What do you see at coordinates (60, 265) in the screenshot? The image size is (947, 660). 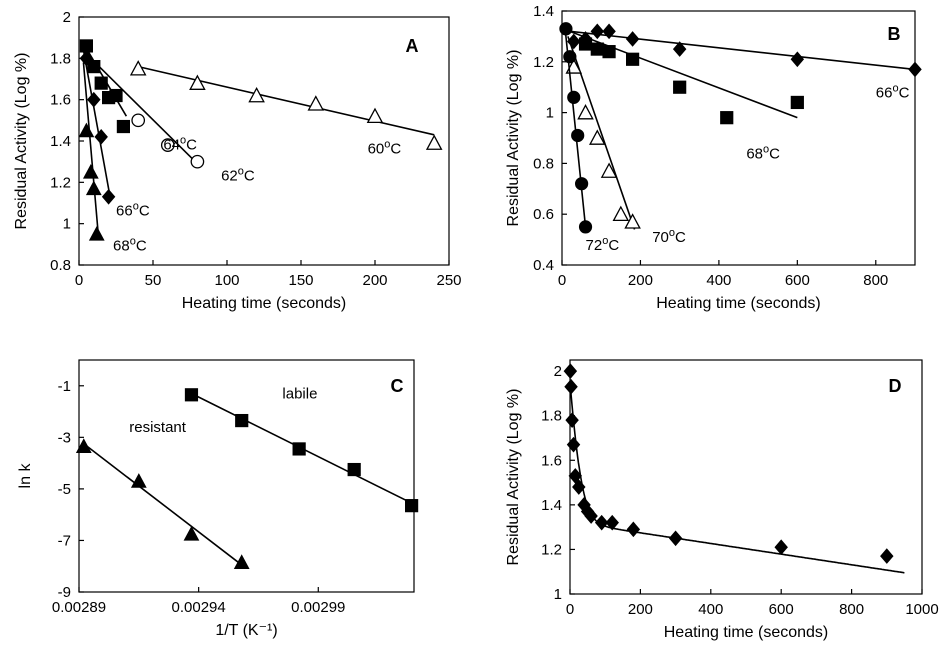 I see `y-tick-label: 0.8` at bounding box center [60, 265].